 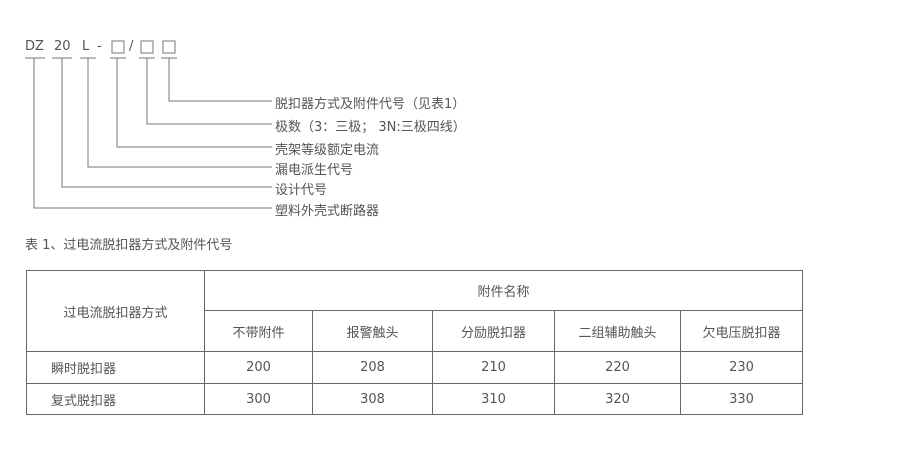 I want to click on code-slash: /, so click(x=131, y=46).